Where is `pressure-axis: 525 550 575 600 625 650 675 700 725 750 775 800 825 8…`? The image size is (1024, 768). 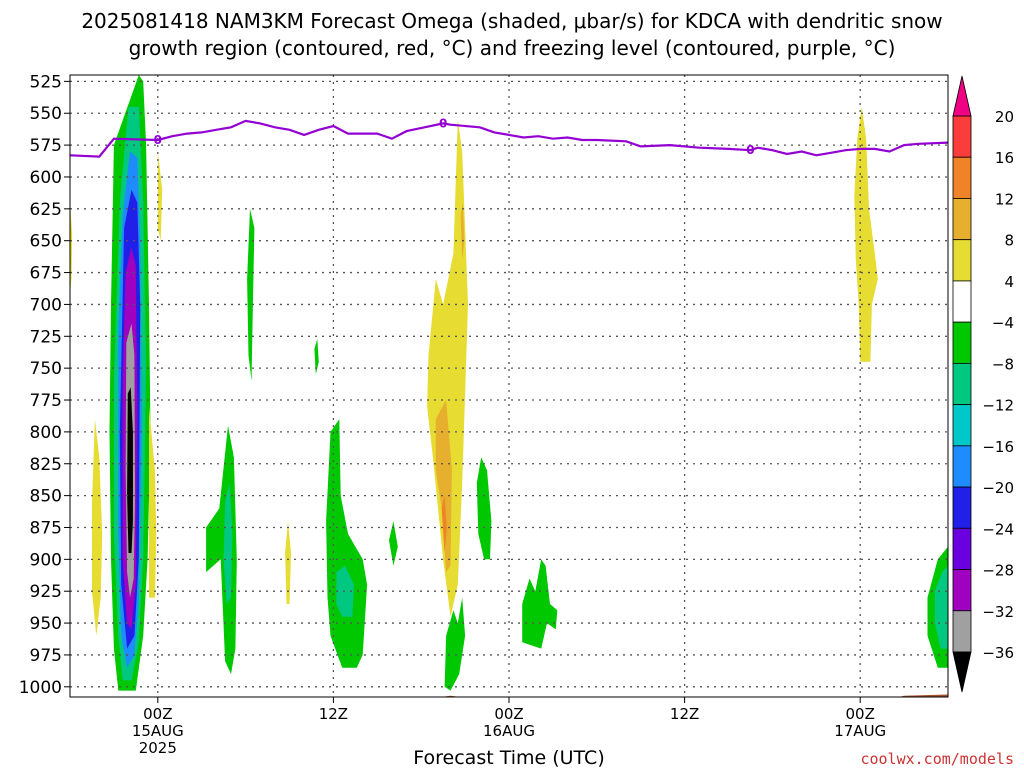 pressure-axis: 525 550 575 600 625 650 675 700 725 750 775 800 825 8… is located at coordinates (44, 385).